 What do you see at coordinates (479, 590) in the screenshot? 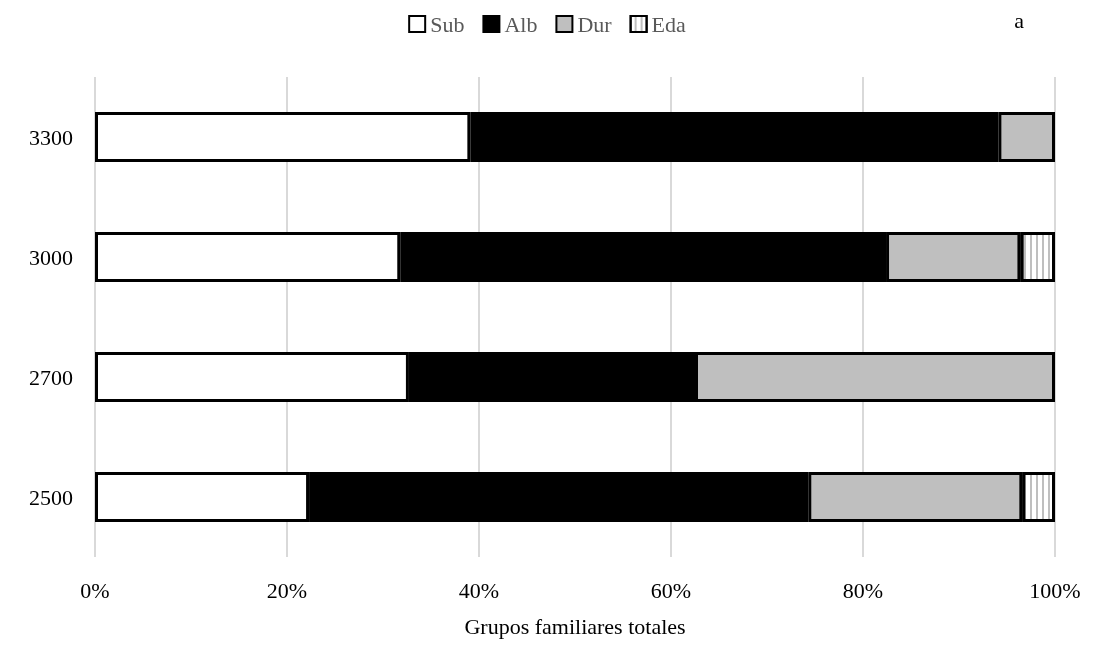
I see `x-tick-label: 40%` at bounding box center [479, 590].